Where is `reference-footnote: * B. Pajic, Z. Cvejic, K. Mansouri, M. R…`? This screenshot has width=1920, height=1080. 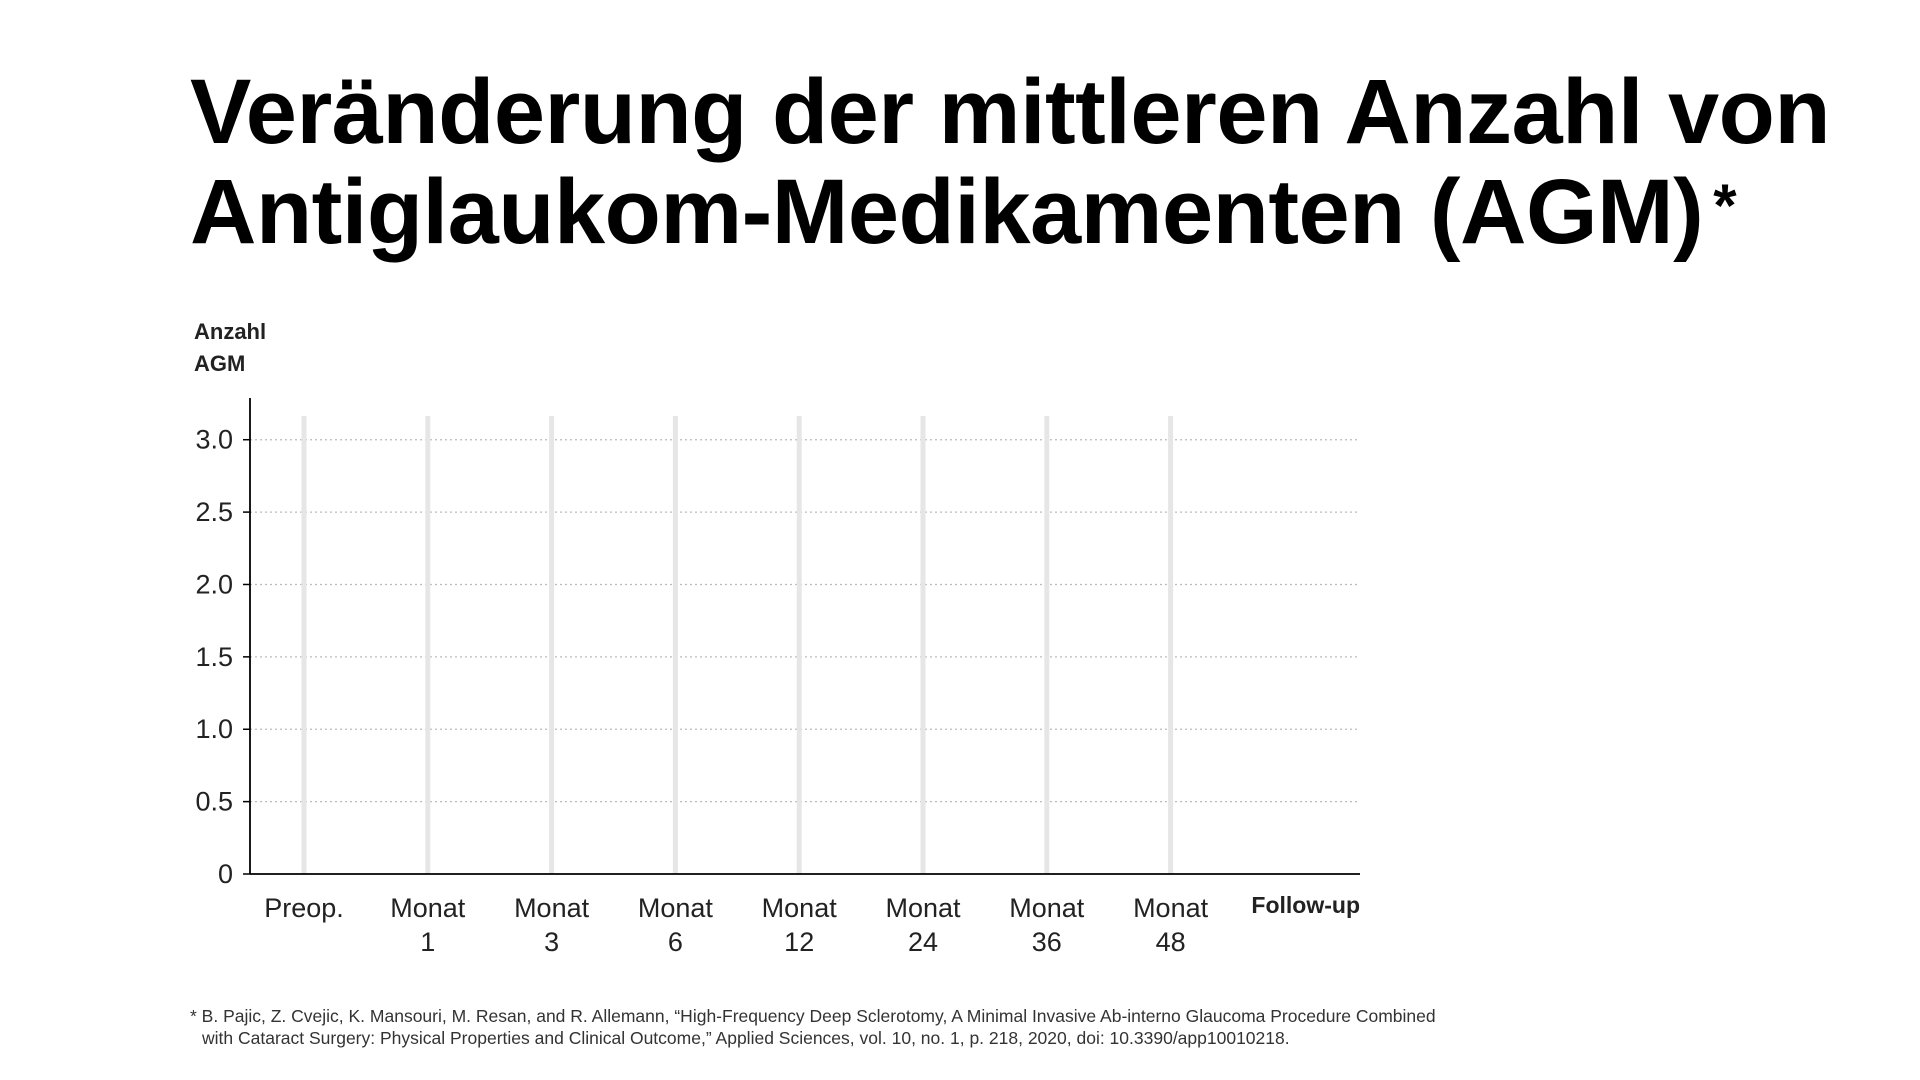
reference-footnote: * B. Pajic, Z. Cvejic, K. Mansouri, M. R… is located at coordinates (813, 1027).